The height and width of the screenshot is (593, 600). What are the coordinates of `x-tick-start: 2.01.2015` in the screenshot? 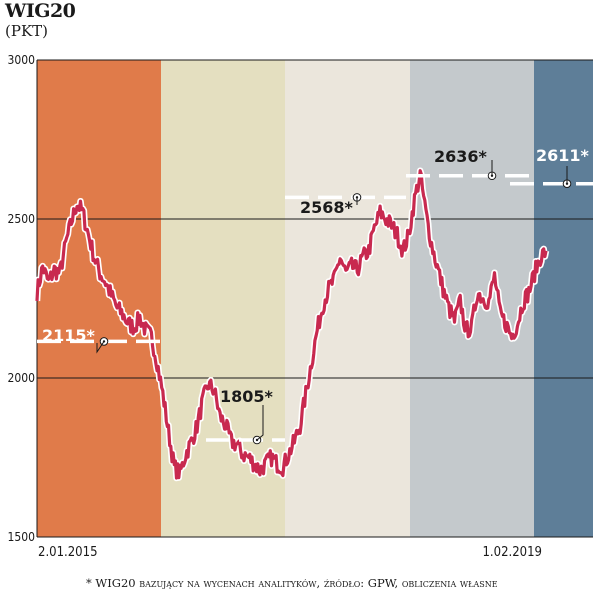 It's located at (68, 552).